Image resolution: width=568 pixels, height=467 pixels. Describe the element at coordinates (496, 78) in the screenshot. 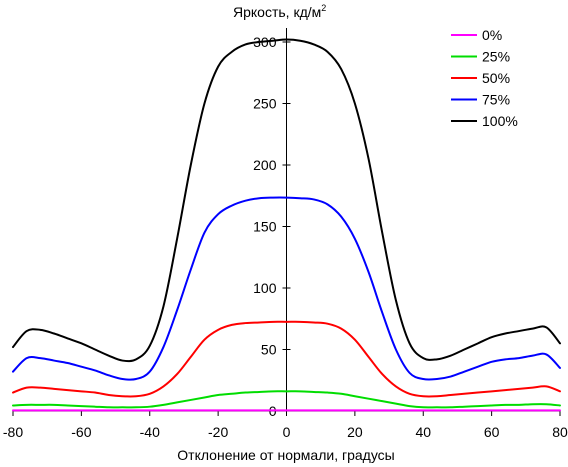

I see `legend-label-50pct: 50%` at that location.